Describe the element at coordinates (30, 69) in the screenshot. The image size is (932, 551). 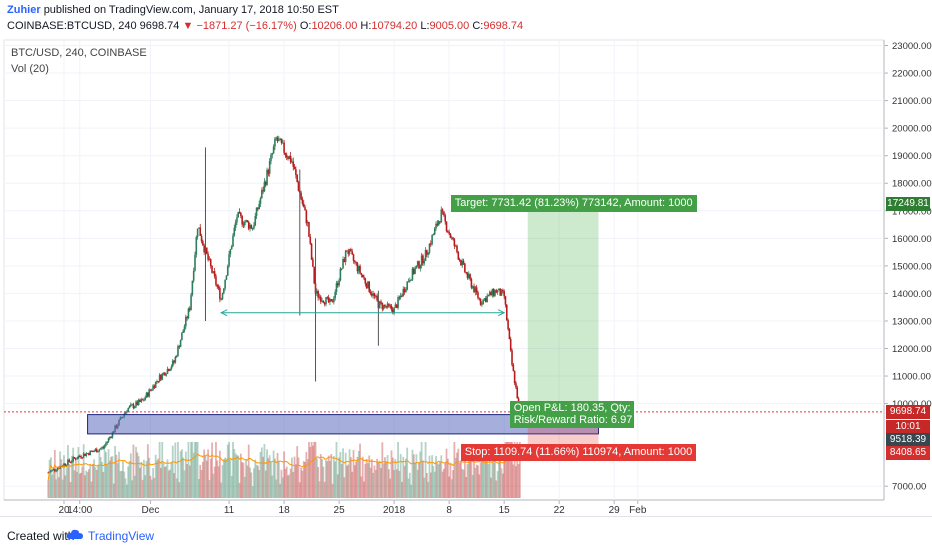
I see `volume-indicator-label: Vol (20)` at that location.